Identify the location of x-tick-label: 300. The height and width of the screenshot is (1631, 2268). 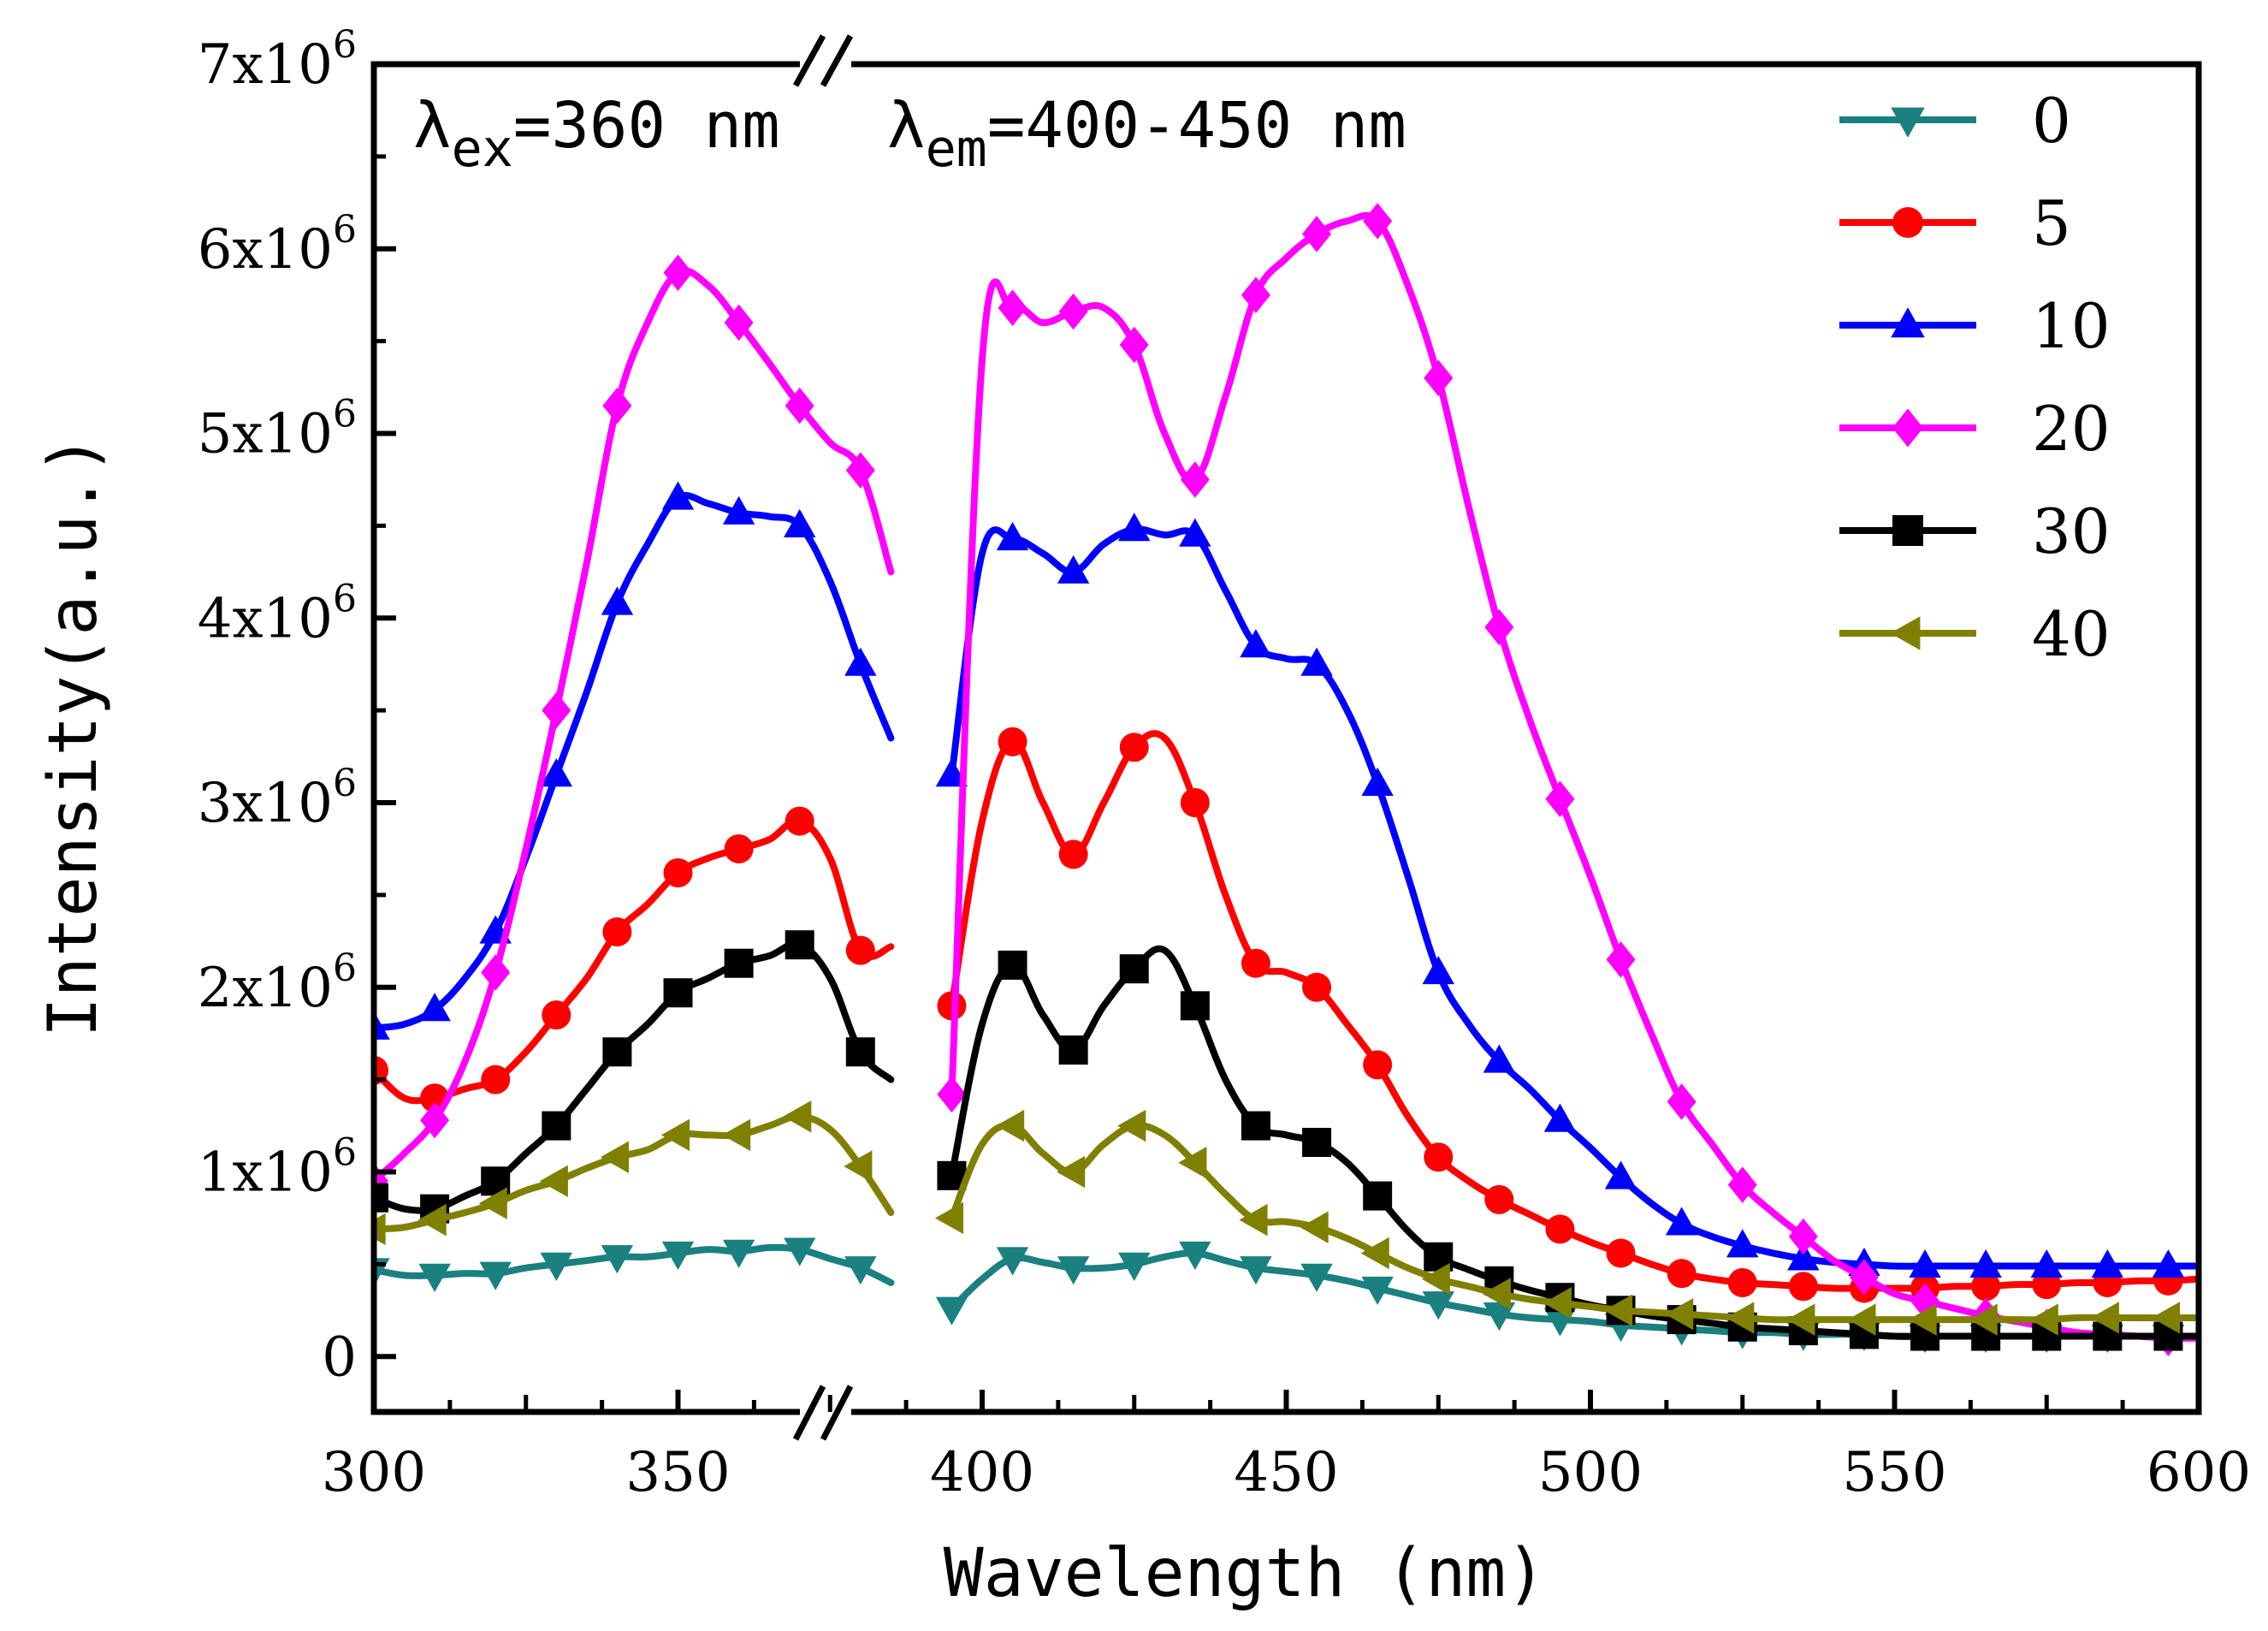
(374, 1472).